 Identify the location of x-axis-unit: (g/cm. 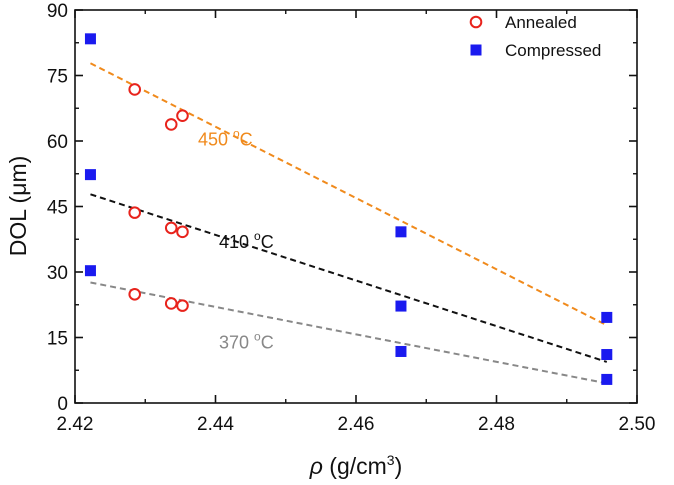
(355, 466).